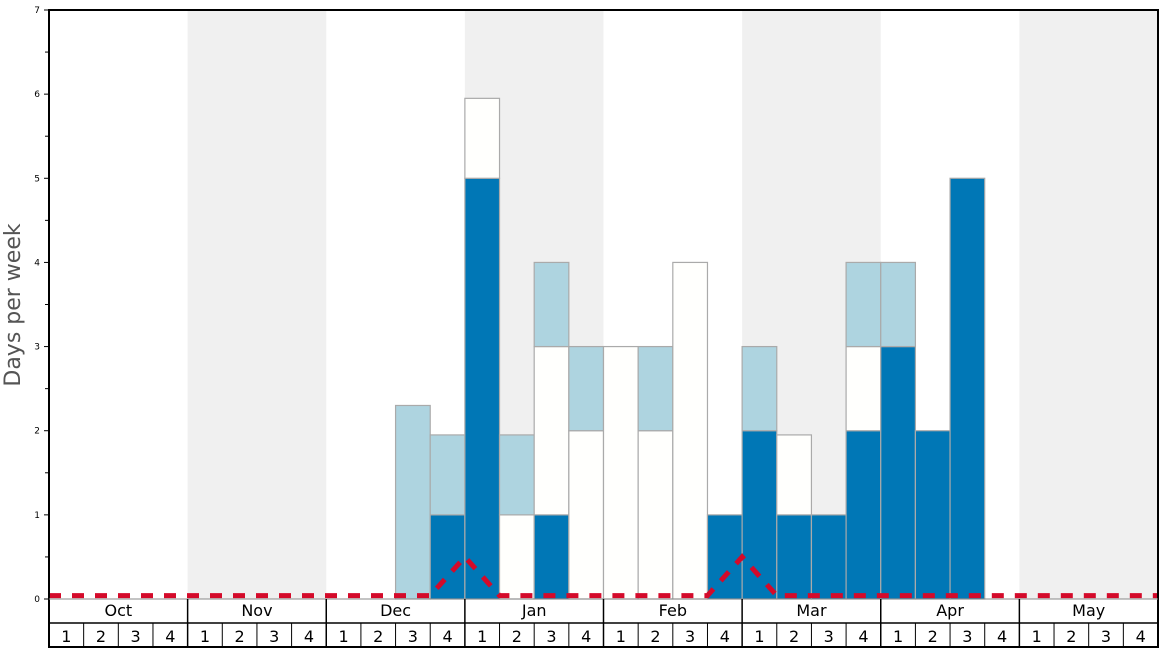 This screenshot has height=648, width=1168. Describe the element at coordinates (37, 600) in the screenshot. I see `y-tick-label: 0` at that location.